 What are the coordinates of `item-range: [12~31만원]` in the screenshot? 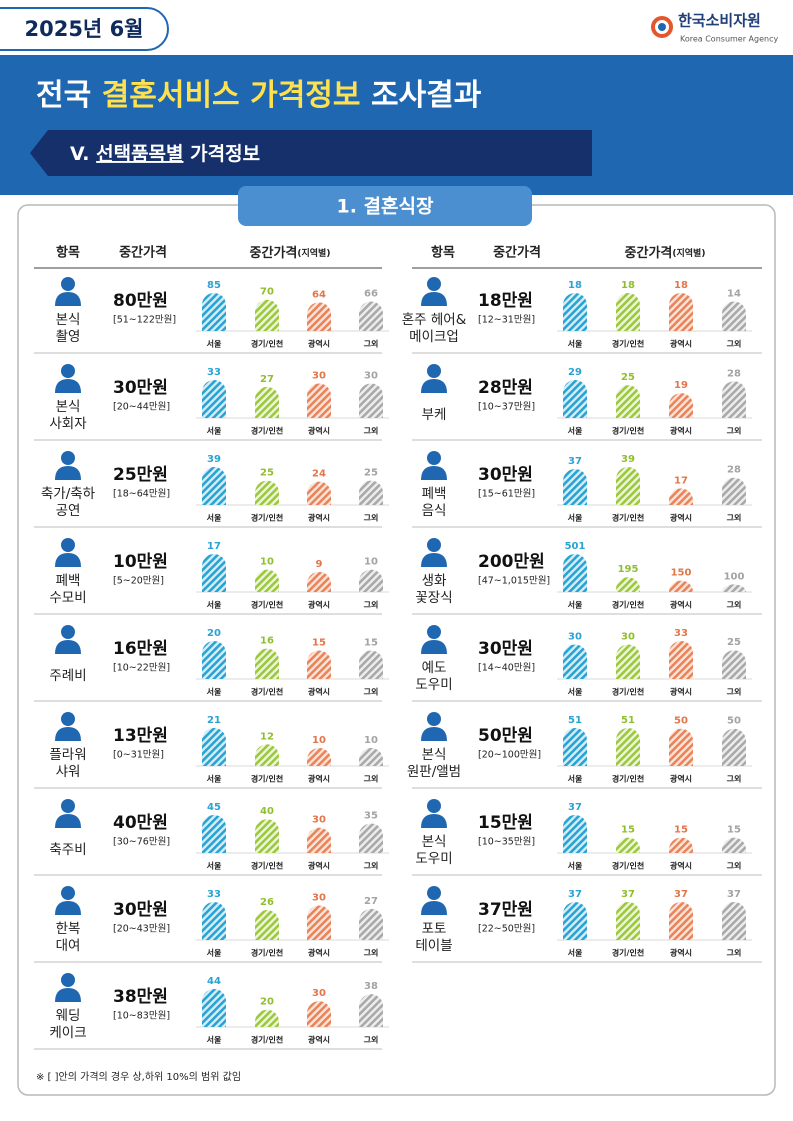 It's located at (506, 320).